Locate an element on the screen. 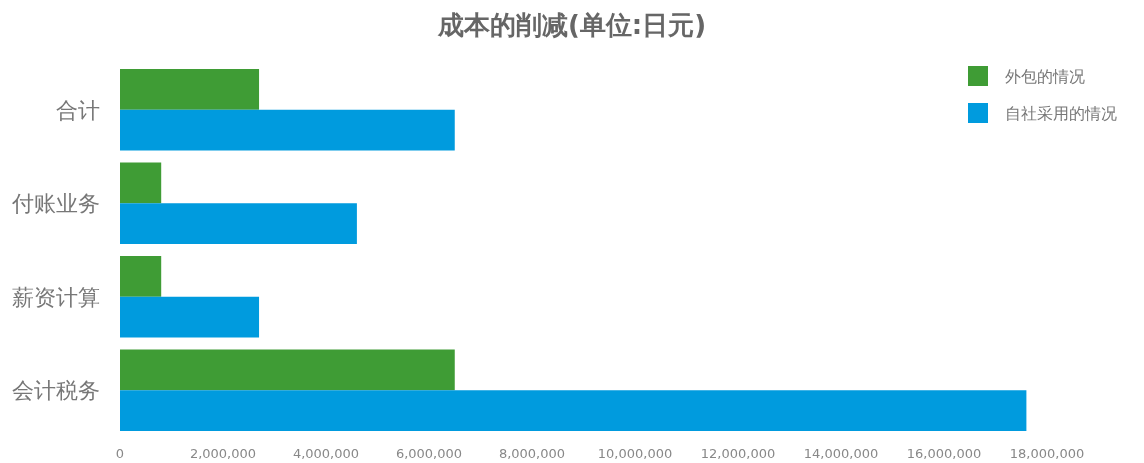  legend-label: 外包的情况 is located at coordinates (1045, 76).